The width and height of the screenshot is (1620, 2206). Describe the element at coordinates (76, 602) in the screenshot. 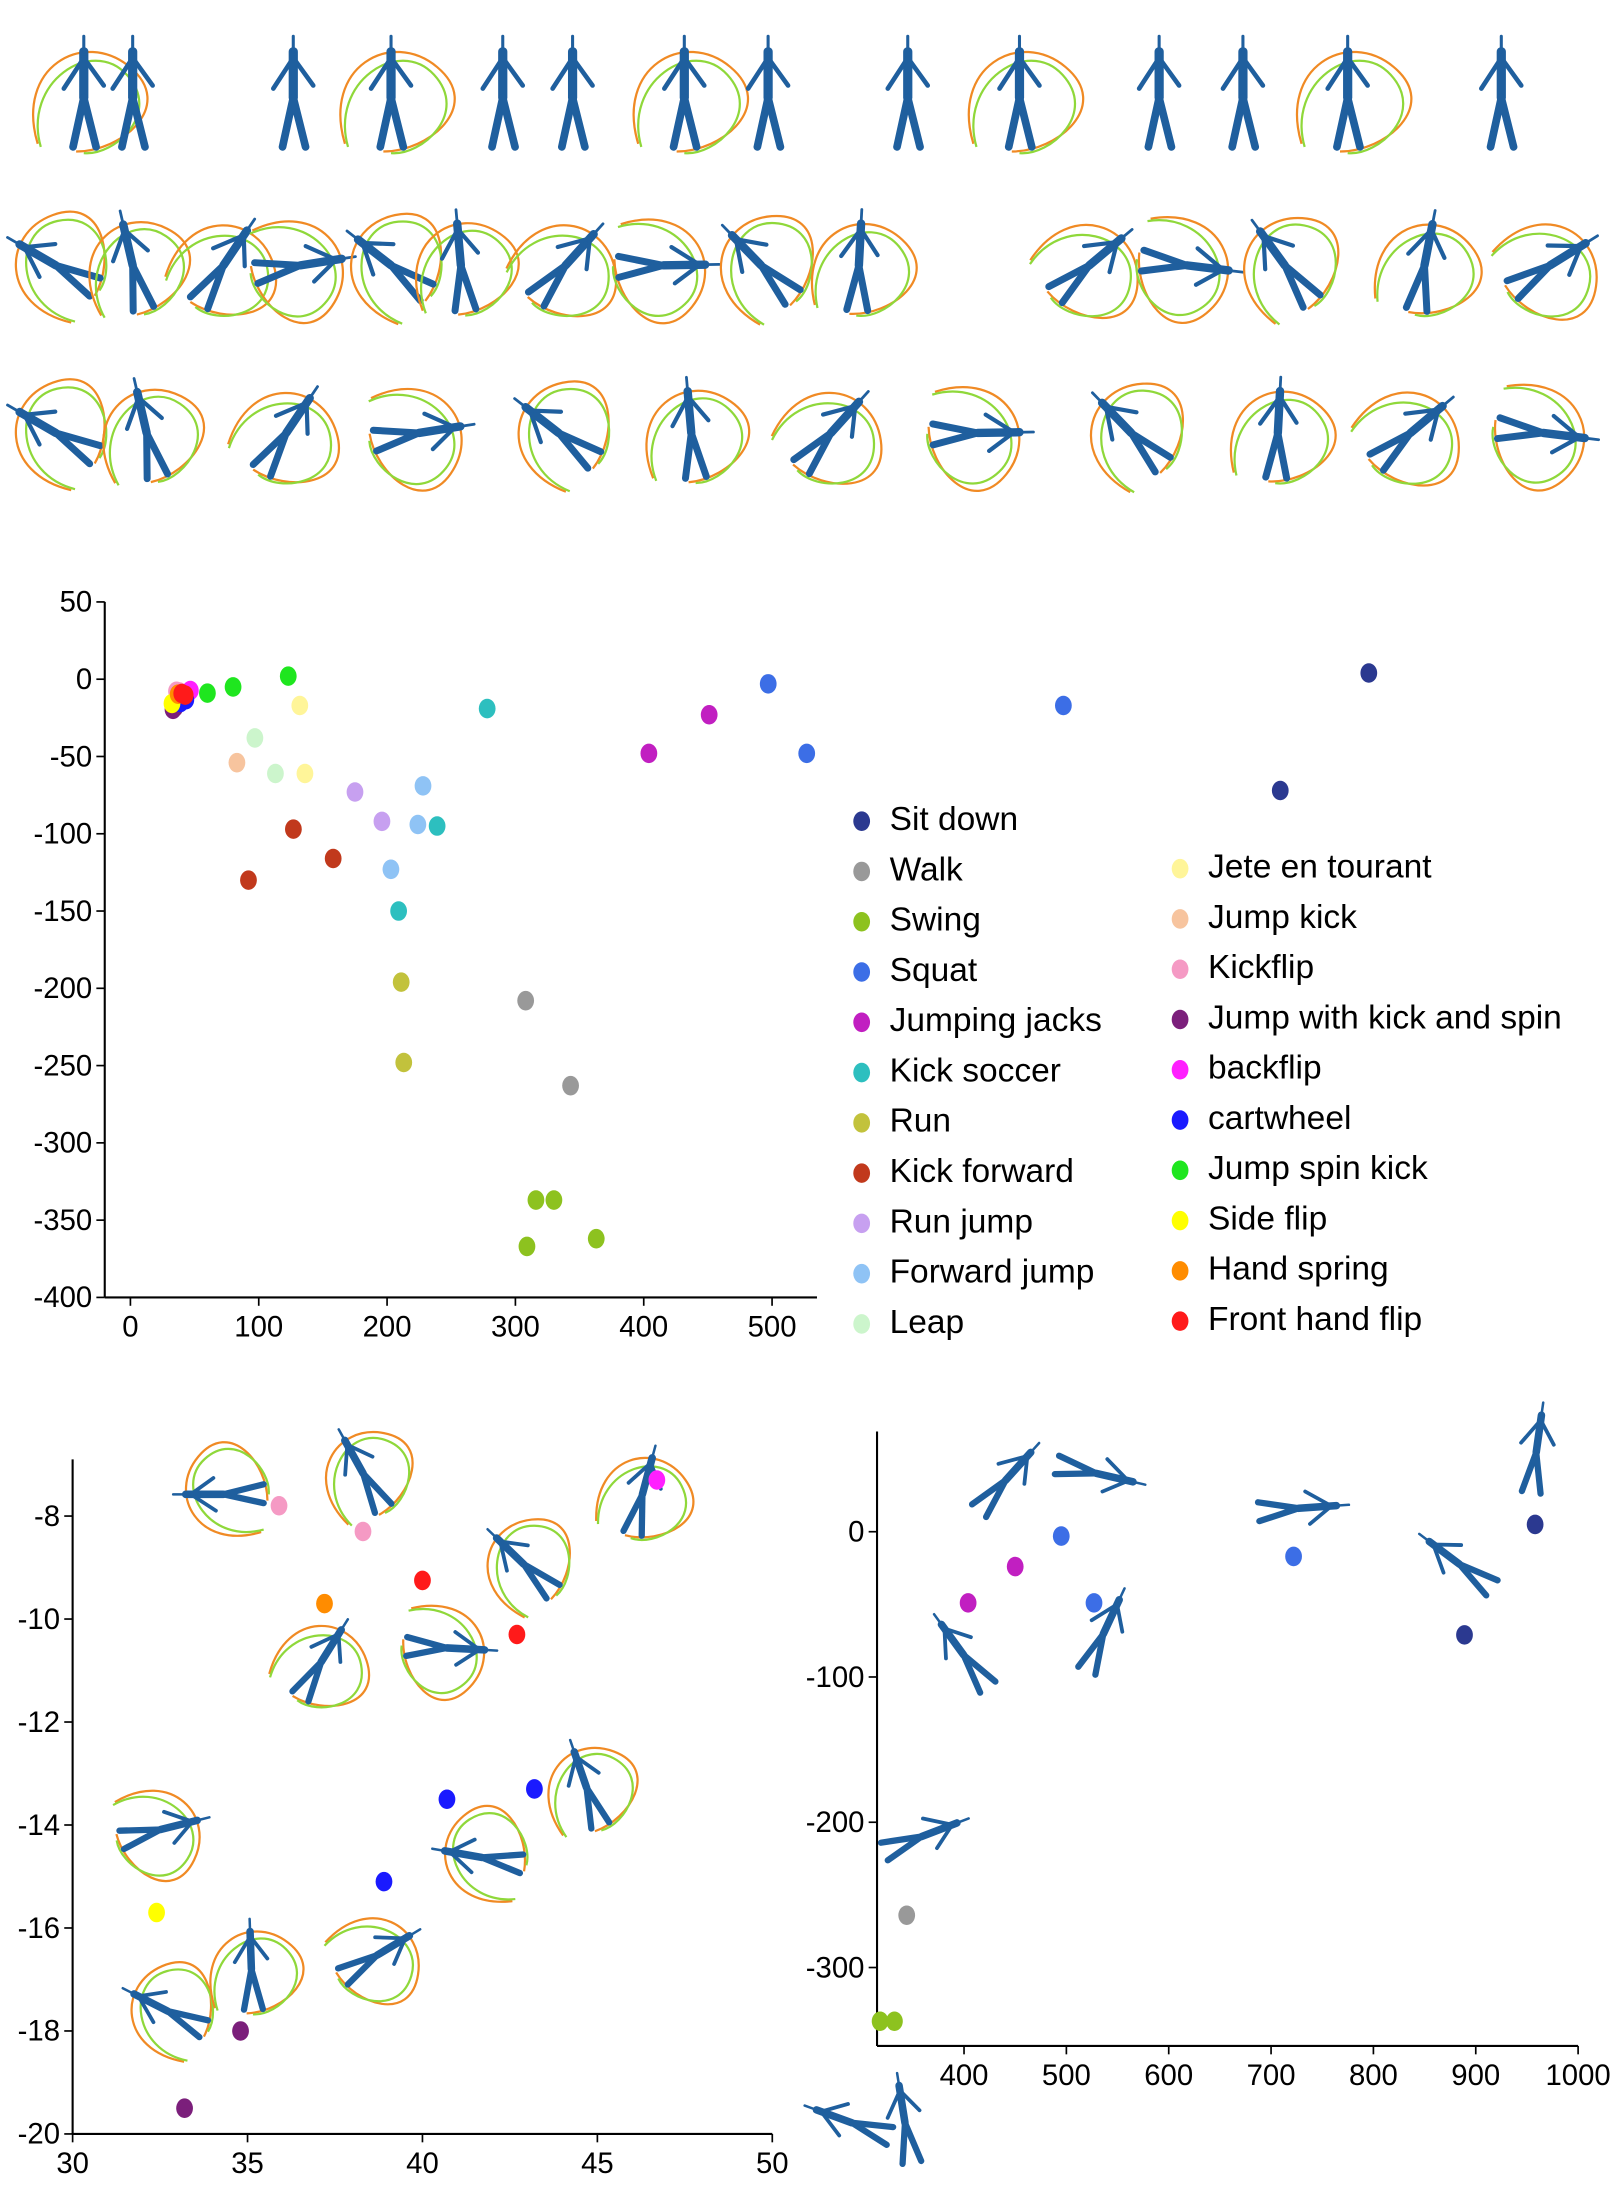

I see `y-tick-label: 50` at that location.